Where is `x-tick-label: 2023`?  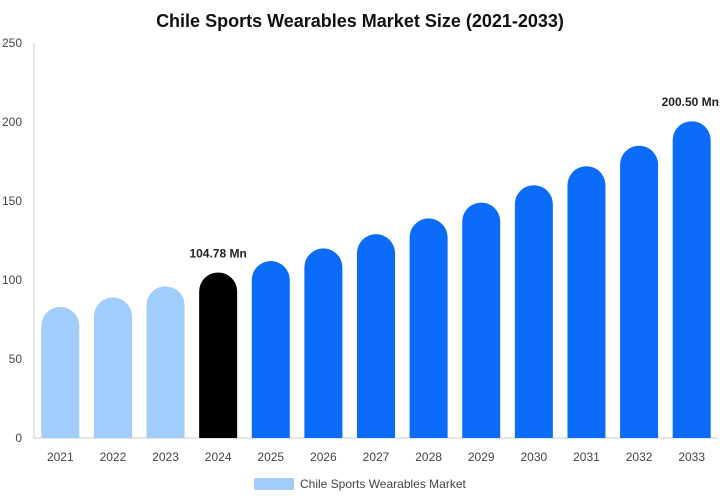 x-tick-label: 2023 is located at coordinates (165, 457).